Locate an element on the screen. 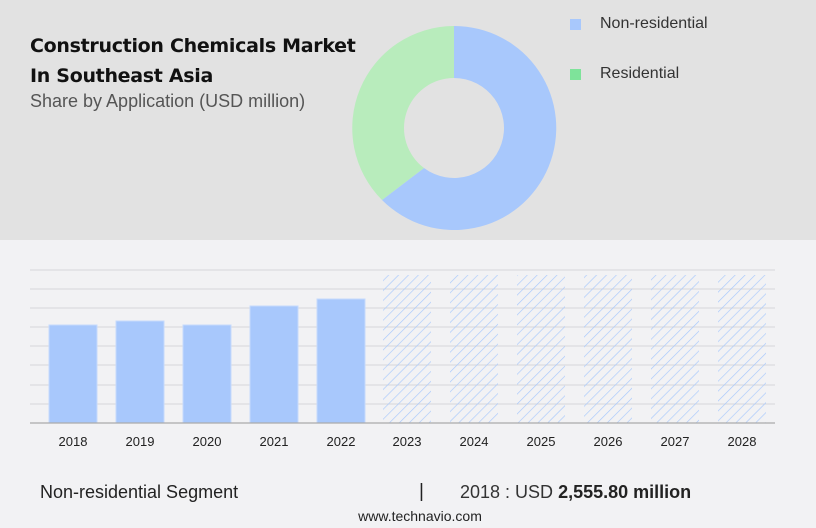  svg-text: 2022 is located at coordinates (341, 441).